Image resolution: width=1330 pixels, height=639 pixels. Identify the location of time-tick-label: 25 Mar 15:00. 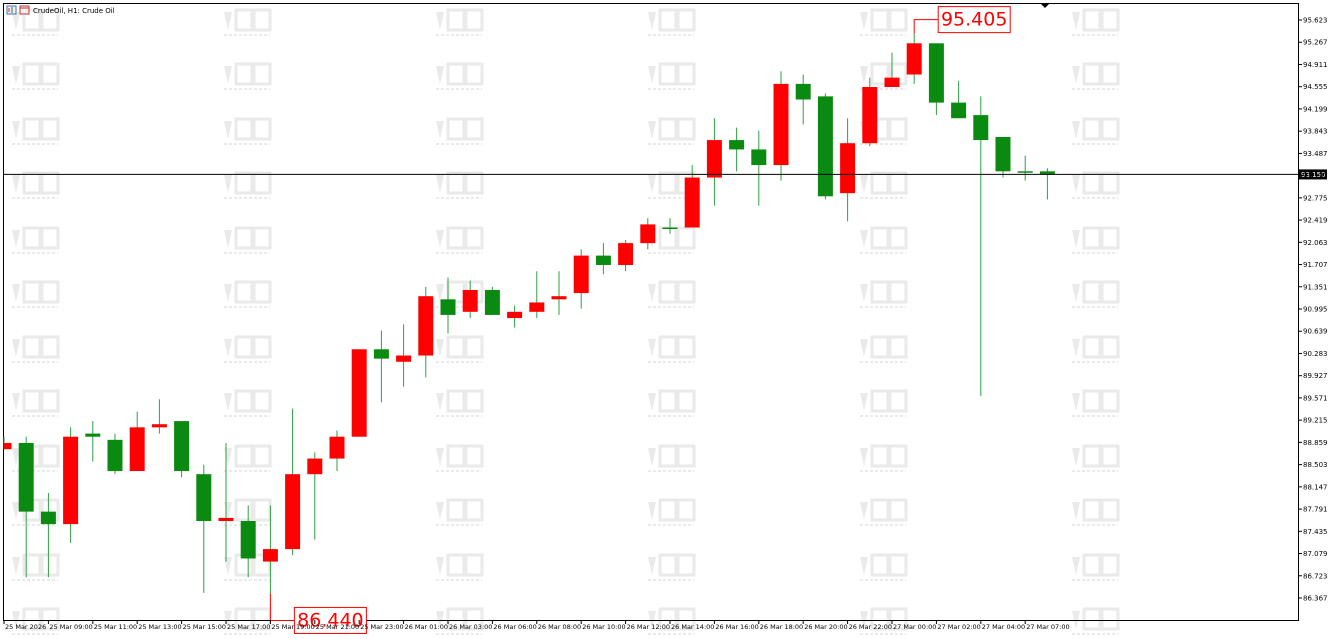
(204, 627).